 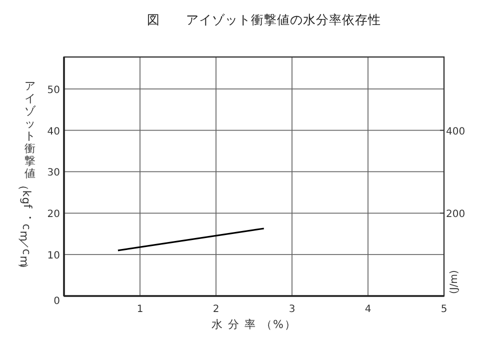 What do you see at coordinates (57, 301) in the screenshot?
I see `y-tick-label: 0` at bounding box center [57, 301].